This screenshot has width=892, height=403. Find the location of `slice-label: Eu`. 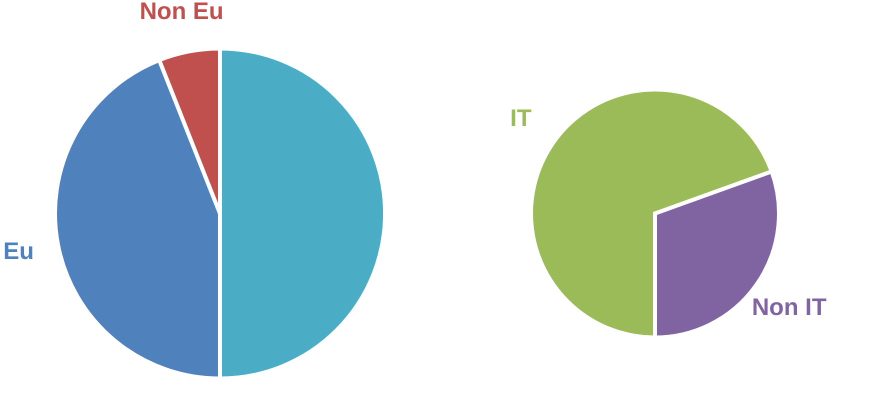

slice-label: Eu is located at coordinates (18, 251).